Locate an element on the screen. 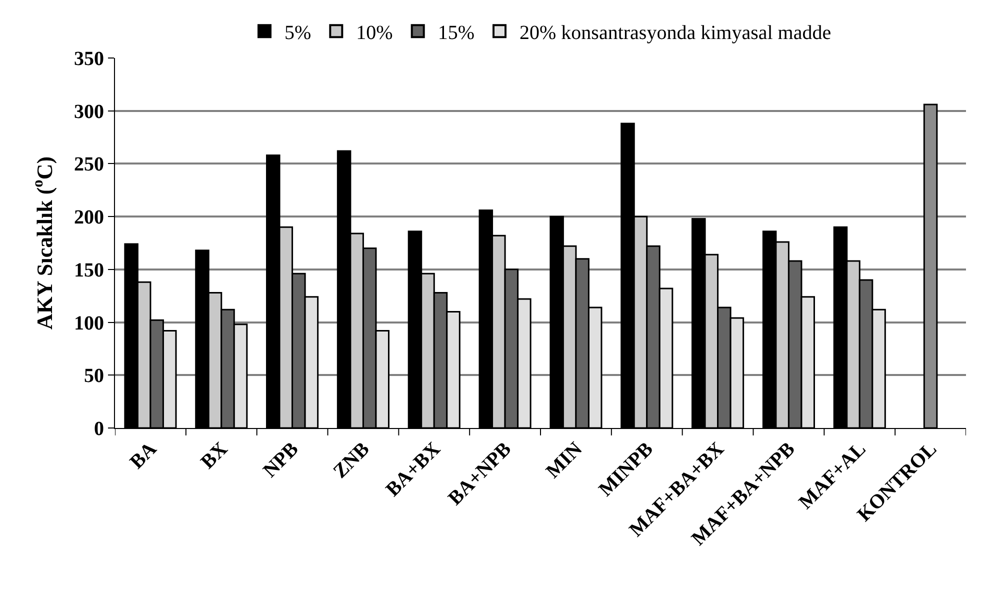 The height and width of the screenshot is (608, 996). legend-label: 15% is located at coordinates (456, 33).